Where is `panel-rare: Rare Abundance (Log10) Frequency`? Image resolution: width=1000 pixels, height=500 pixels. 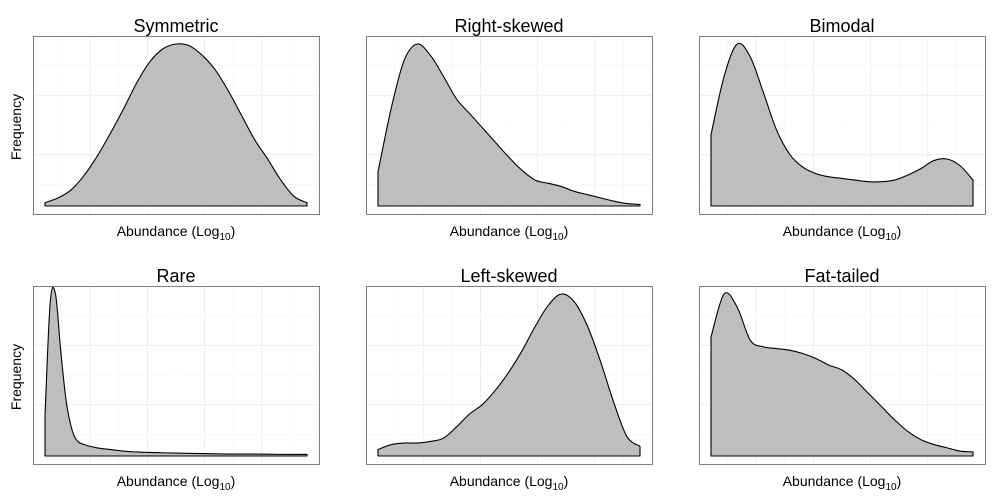
panel-rare: Rare Abundance (Log10) Frequency is located at coordinates (164, 379).